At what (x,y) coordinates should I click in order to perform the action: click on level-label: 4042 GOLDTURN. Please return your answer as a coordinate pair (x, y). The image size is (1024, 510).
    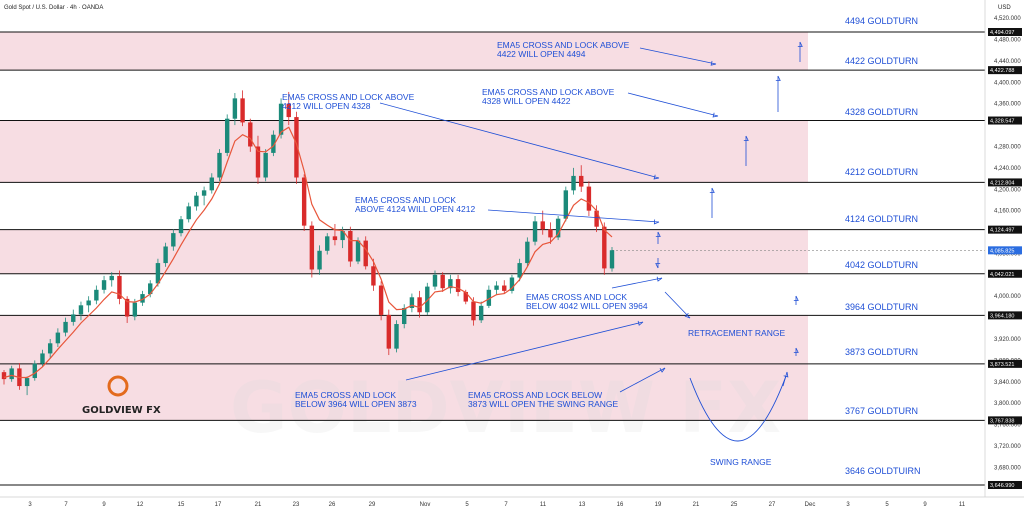
    Looking at the image, I should click on (881, 265).